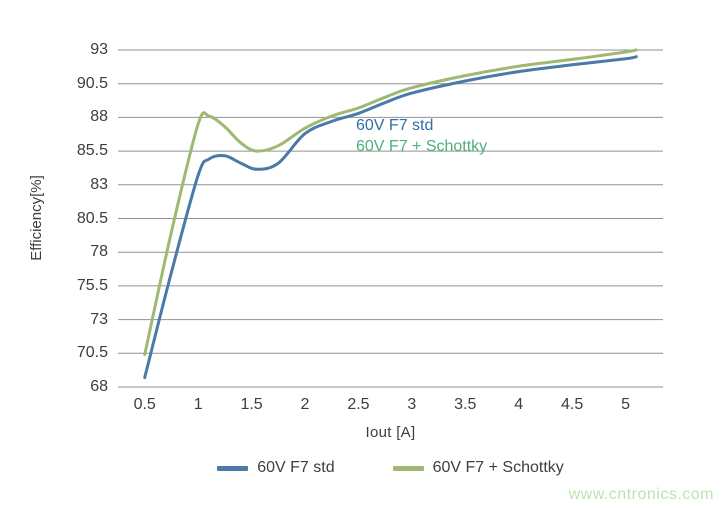 This screenshot has width=722, height=508. Describe the element at coordinates (572, 404) in the screenshot. I see `x-tick-4.5: 4.5` at that location.